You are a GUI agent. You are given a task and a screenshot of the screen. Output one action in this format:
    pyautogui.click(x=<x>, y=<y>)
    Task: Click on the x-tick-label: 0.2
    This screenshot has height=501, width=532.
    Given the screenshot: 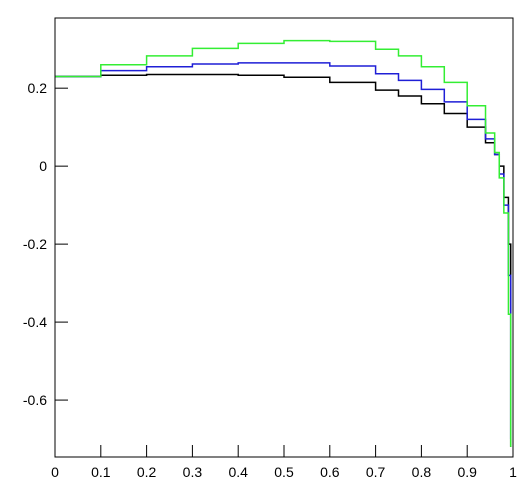 What is the action you would take?
    pyautogui.click(x=147, y=472)
    